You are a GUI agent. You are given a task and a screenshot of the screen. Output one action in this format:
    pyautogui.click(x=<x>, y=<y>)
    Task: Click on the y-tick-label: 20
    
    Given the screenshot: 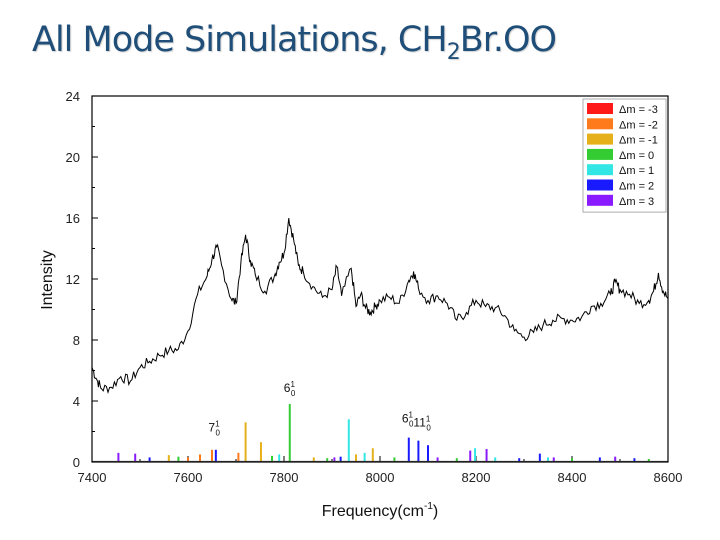 What is the action you would take?
    pyautogui.click(x=73, y=157)
    